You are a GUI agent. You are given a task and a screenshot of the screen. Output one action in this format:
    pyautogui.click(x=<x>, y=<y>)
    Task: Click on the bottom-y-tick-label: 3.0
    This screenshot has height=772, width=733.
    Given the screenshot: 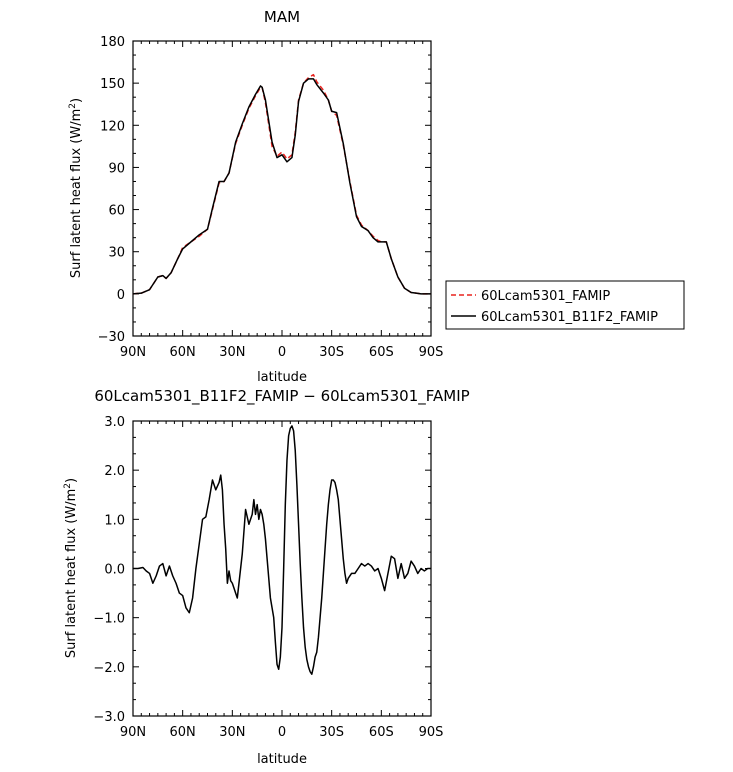 What is the action you would take?
    pyautogui.click(x=114, y=422)
    